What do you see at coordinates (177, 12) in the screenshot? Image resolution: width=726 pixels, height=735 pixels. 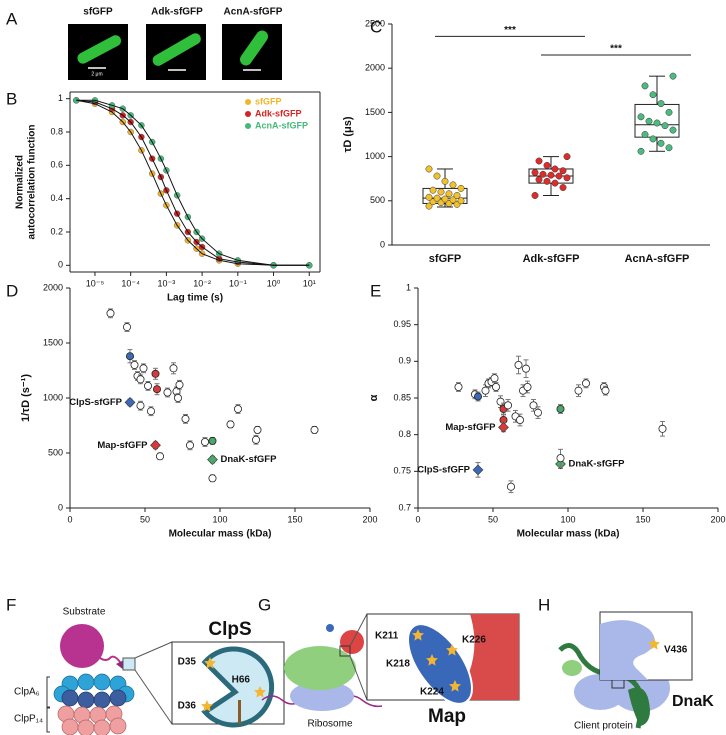 I see `image-title: Adk-sfGFP` at bounding box center [177, 12].